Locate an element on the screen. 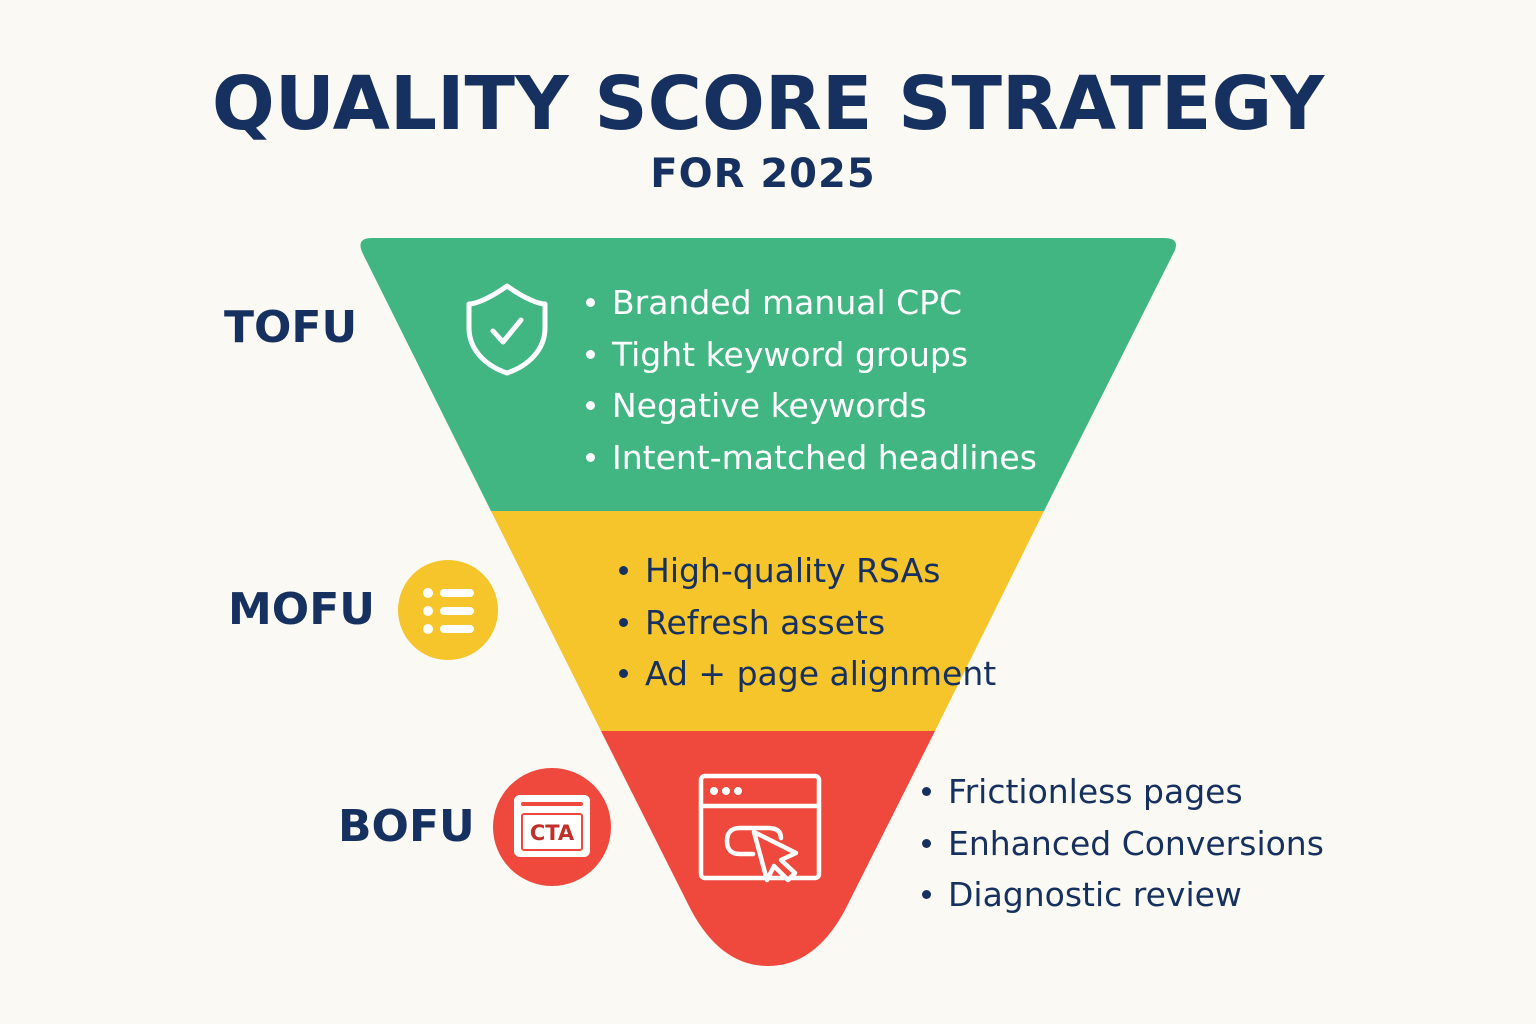 The width and height of the screenshot is (1536, 1024). list-icon is located at coordinates (448, 610).